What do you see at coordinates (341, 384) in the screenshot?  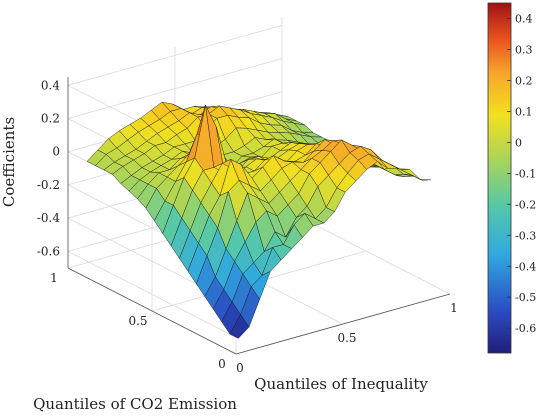 I see `x-axis-label: Quantiles of Inequality` at bounding box center [341, 384].